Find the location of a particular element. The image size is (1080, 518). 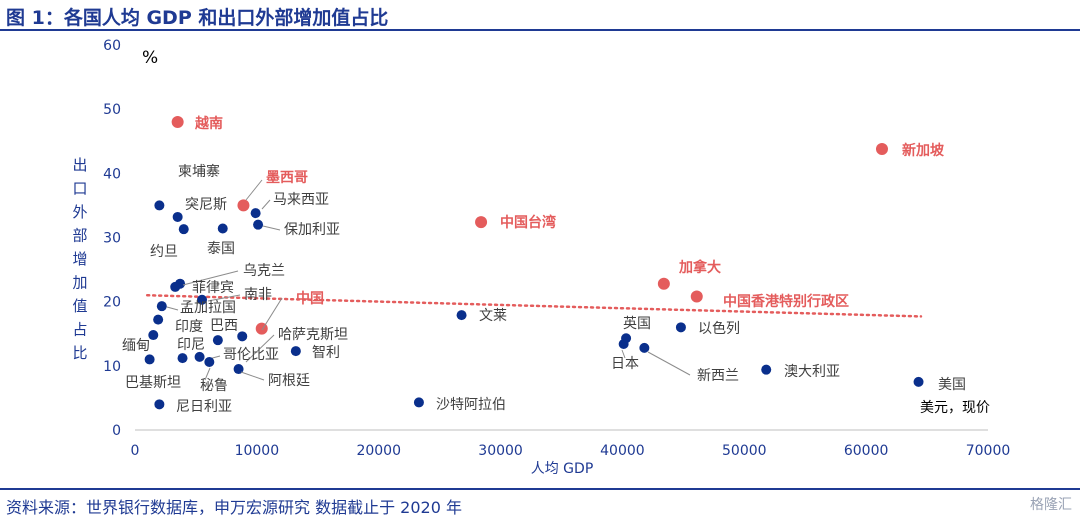

y-tick-label: 10 is located at coordinates (112, 367).